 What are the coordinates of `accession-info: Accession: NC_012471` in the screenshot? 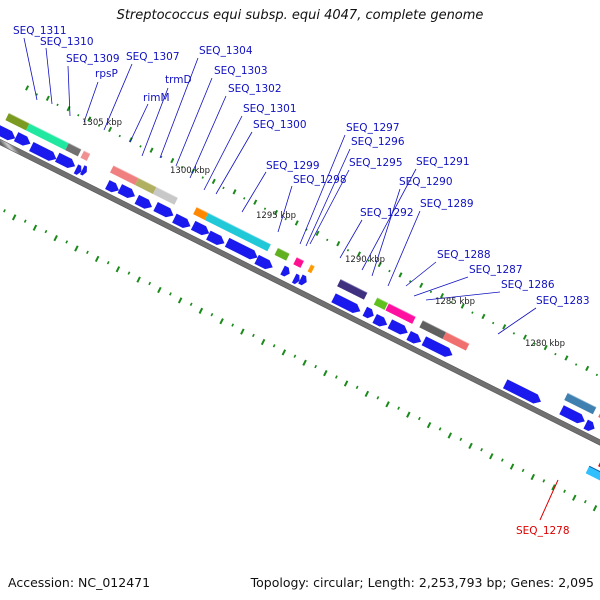 It's located at (79, 582).